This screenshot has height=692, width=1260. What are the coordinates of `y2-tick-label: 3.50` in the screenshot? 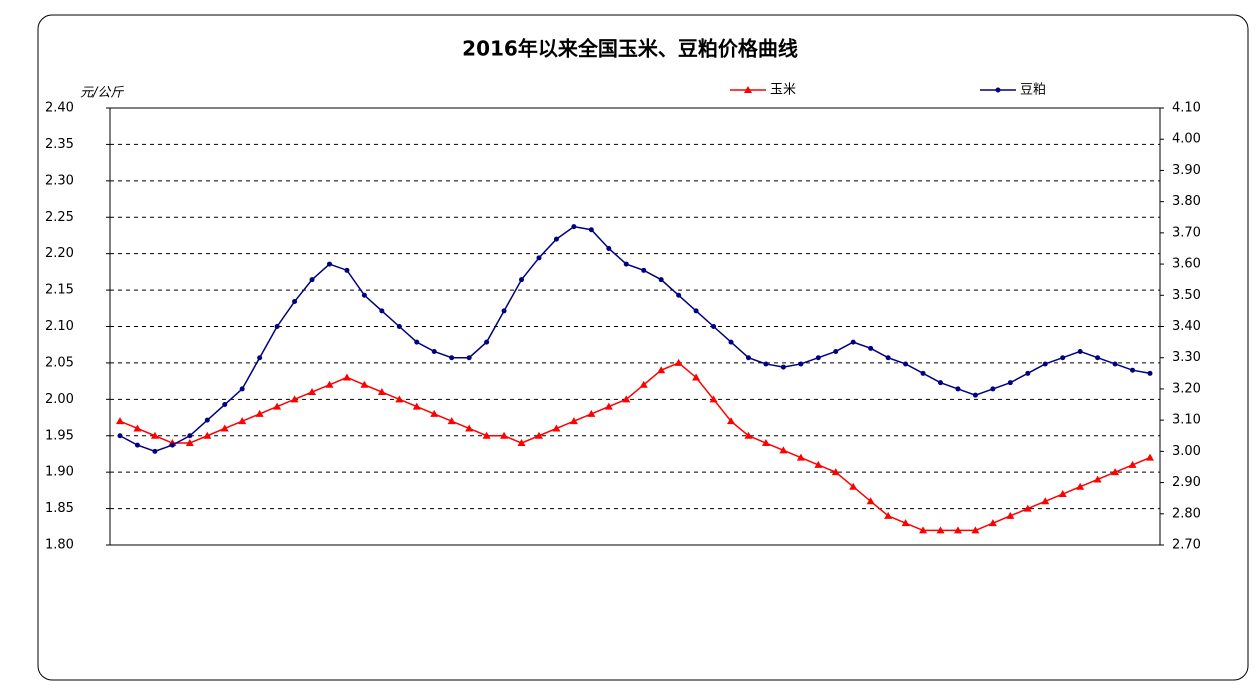 It's located at (1186, 295).